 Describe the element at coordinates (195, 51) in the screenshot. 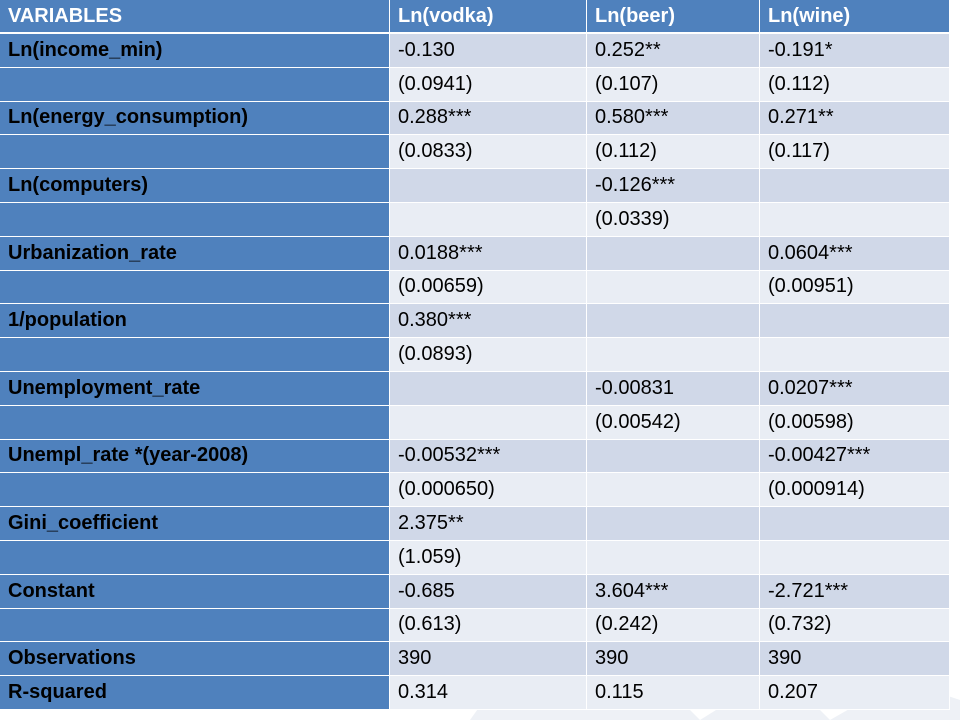

I see `row-label: Ln(income_min)` at that location.